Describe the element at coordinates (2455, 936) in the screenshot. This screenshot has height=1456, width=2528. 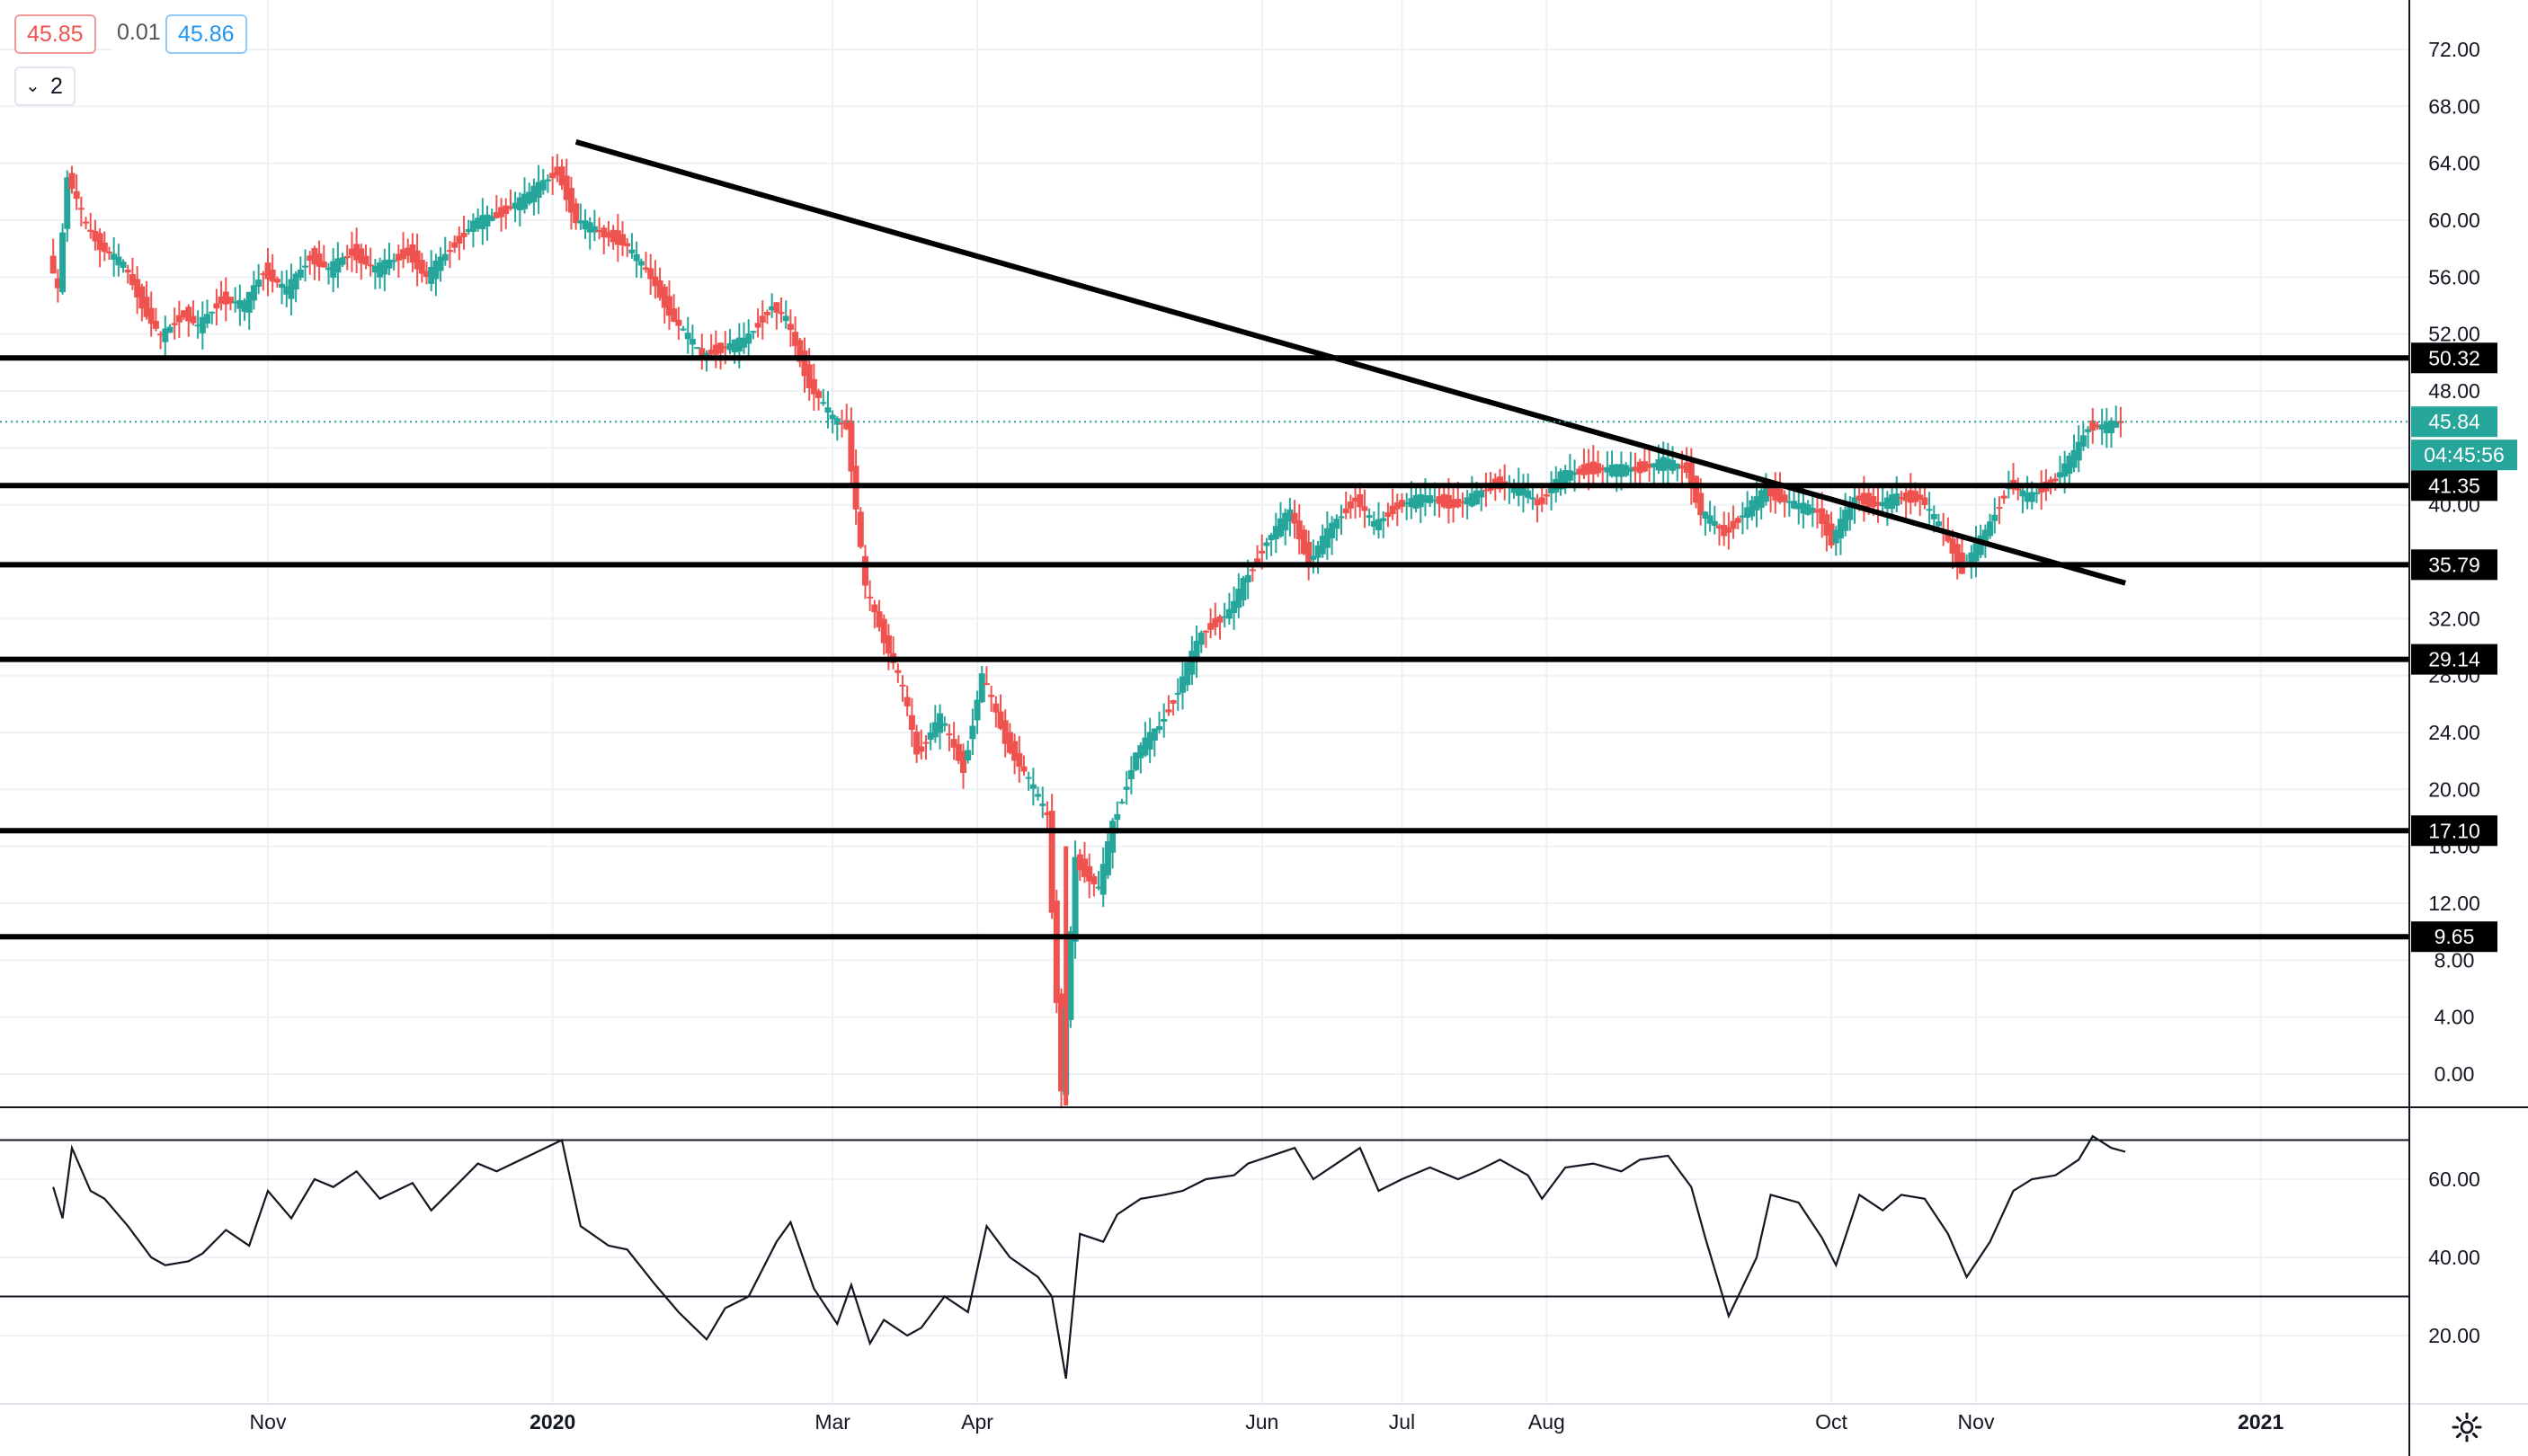
I see `price-tag-label: 9.65` at that location.